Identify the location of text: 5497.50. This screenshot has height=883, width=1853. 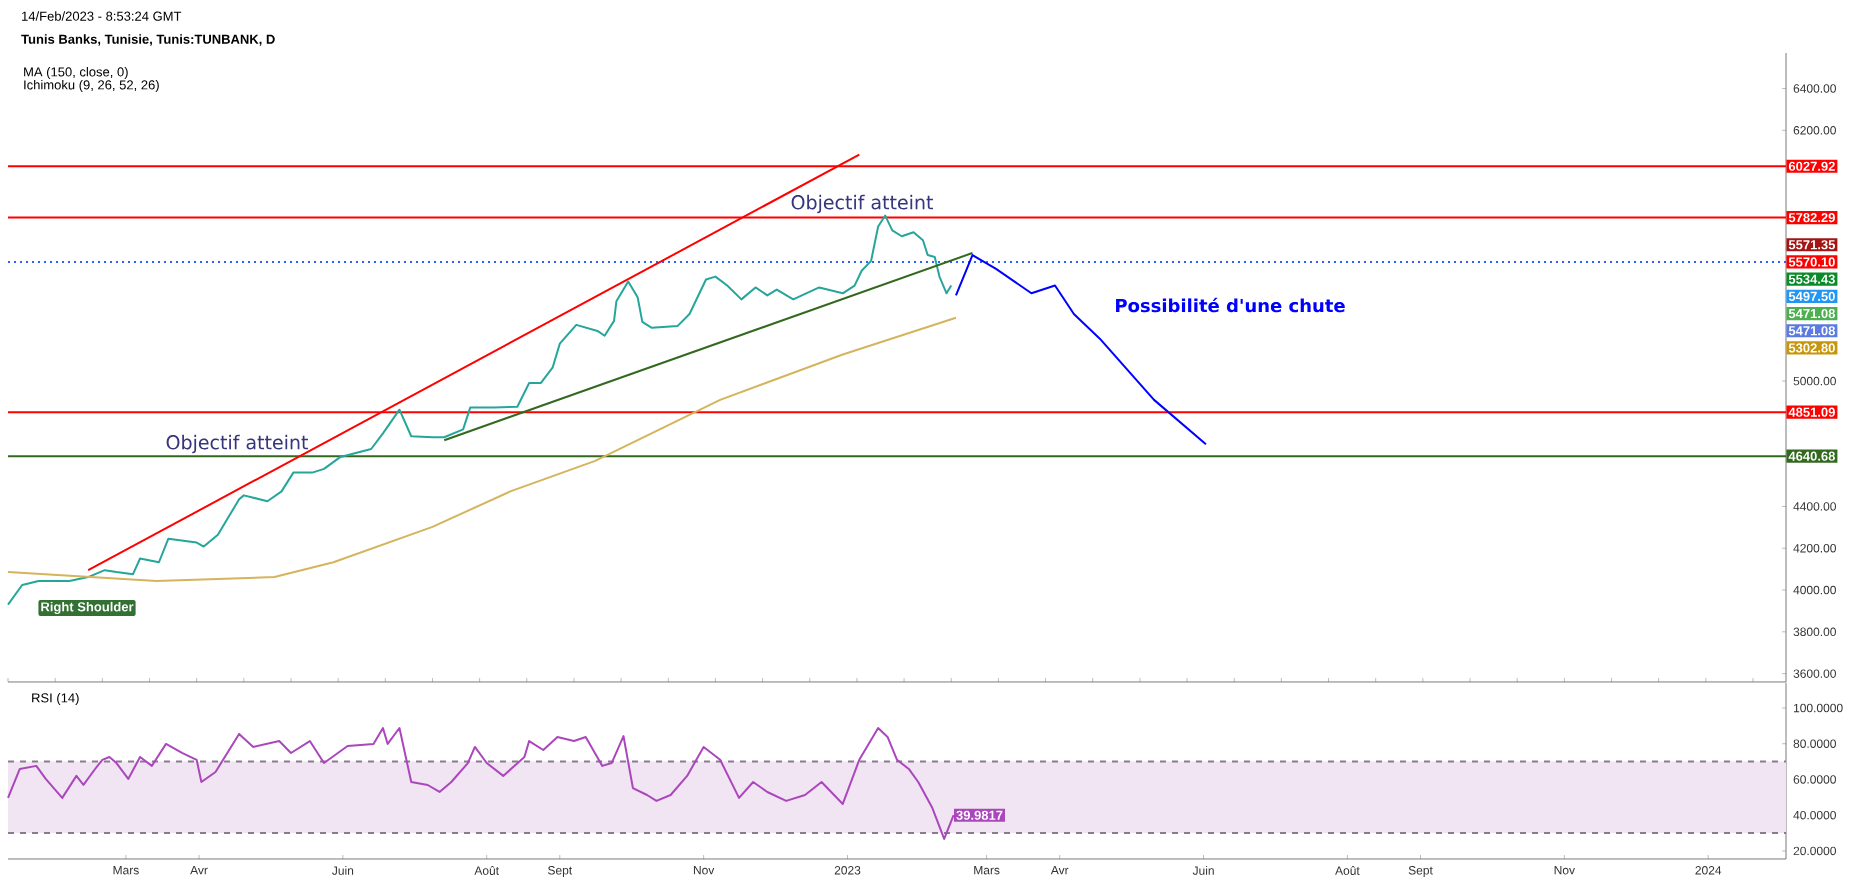
(1811, 296).